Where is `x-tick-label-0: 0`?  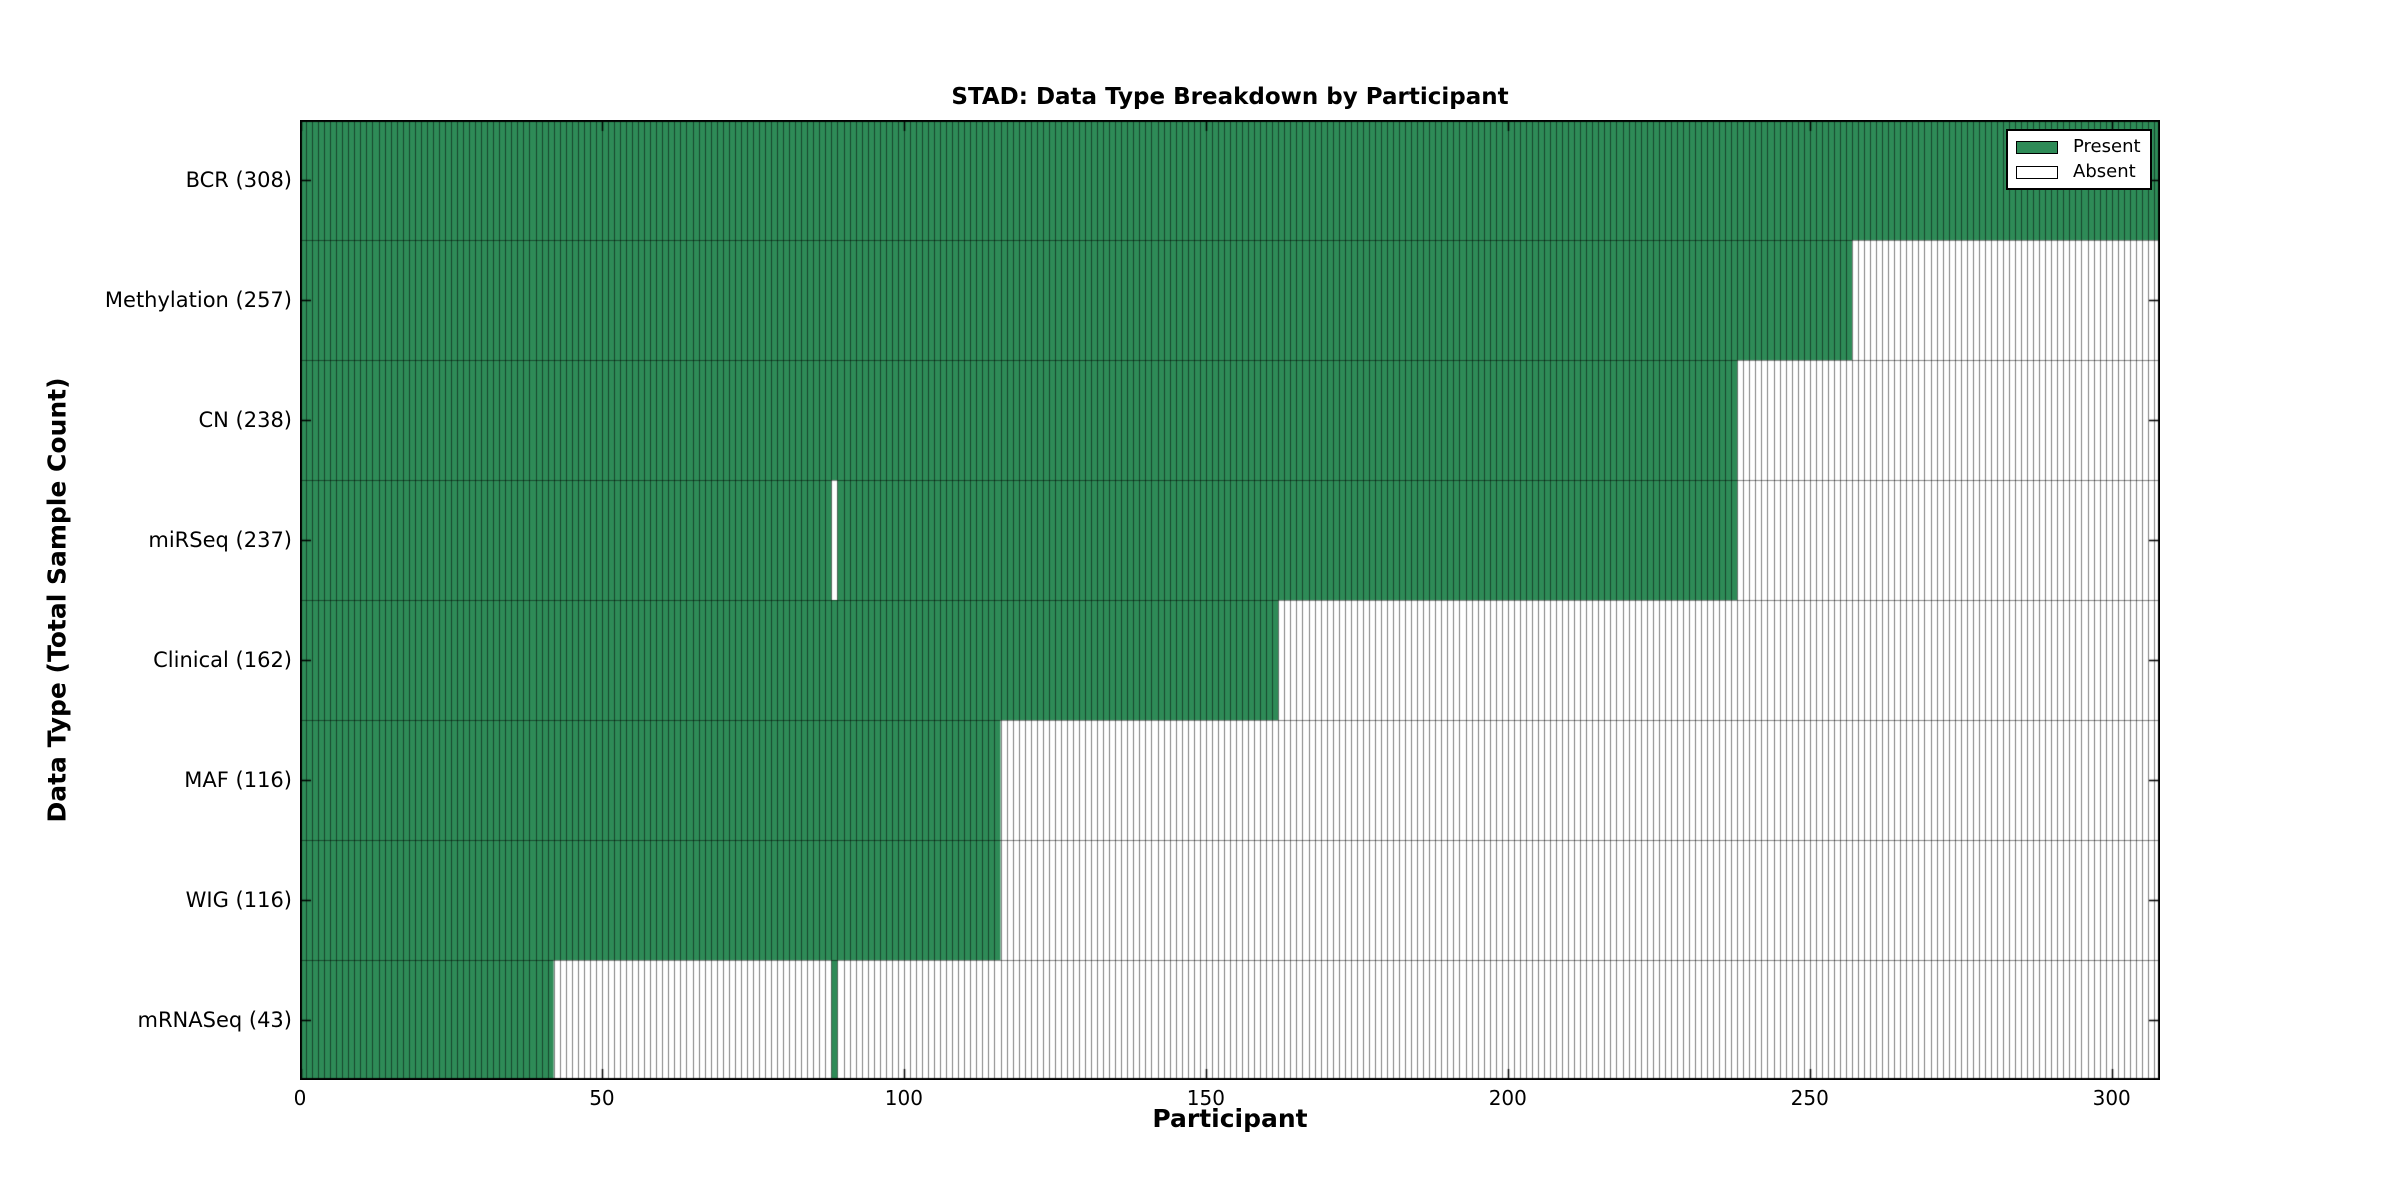
x-tick-label-0: 0 is located at coordinates (300, 1098).